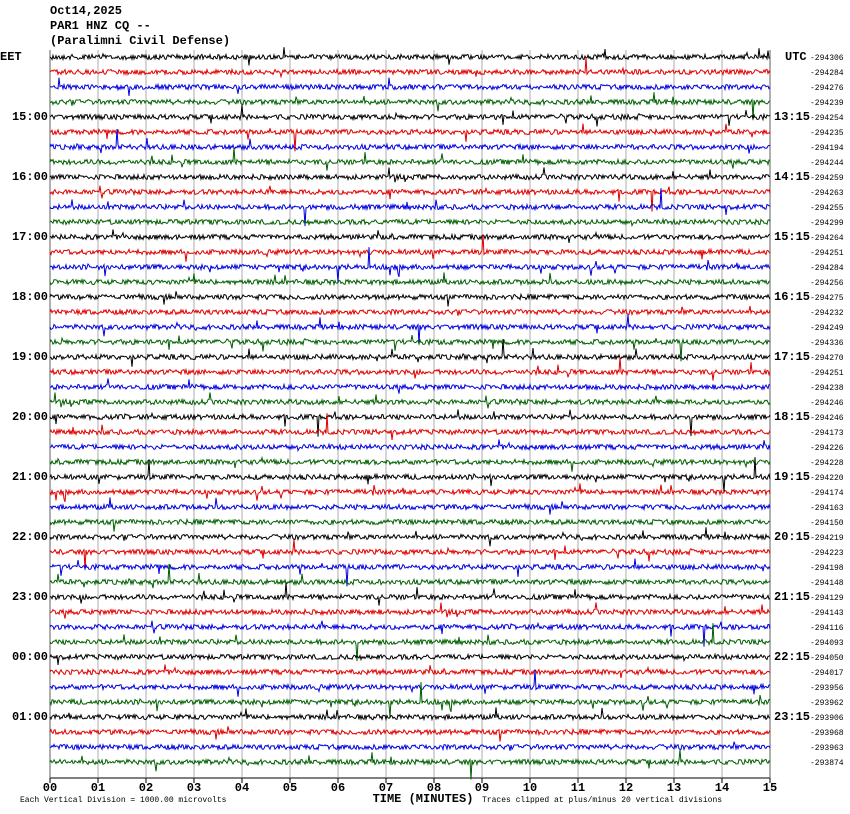 The image size is (850, 814). I want to click on trace-offset: -294173, so click(827, 433).